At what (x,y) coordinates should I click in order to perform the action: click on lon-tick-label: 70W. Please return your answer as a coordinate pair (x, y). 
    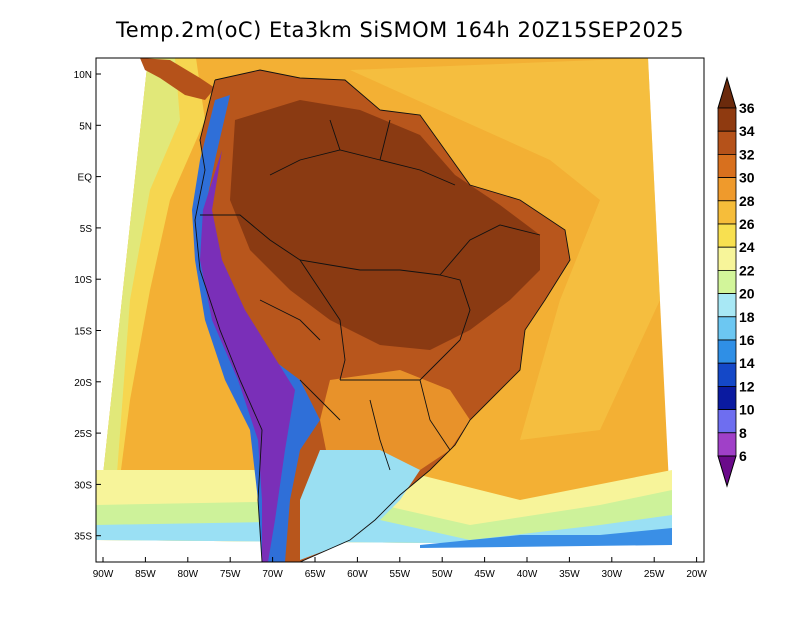
    Looking at the image, I should click on (272, 574).